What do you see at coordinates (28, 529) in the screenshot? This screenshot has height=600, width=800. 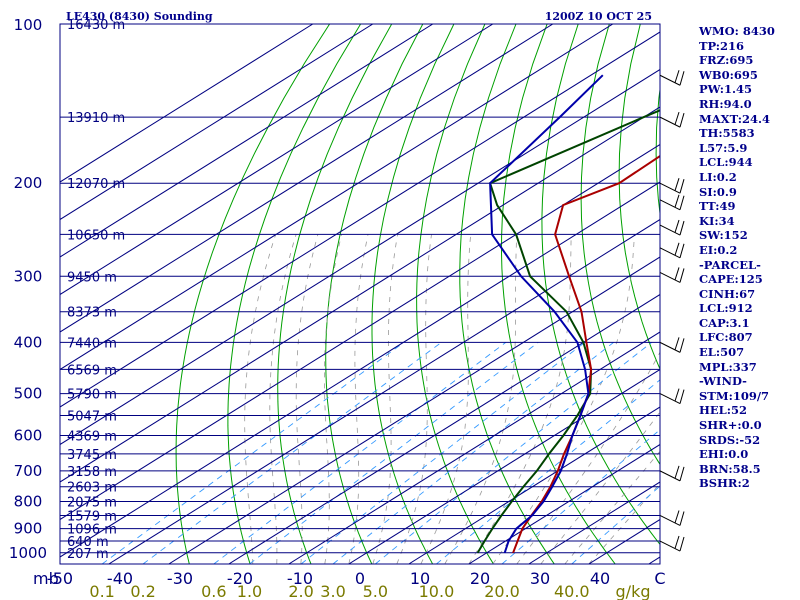 I see `pressure-tick-label: 900` at bounding box center [28, 529].